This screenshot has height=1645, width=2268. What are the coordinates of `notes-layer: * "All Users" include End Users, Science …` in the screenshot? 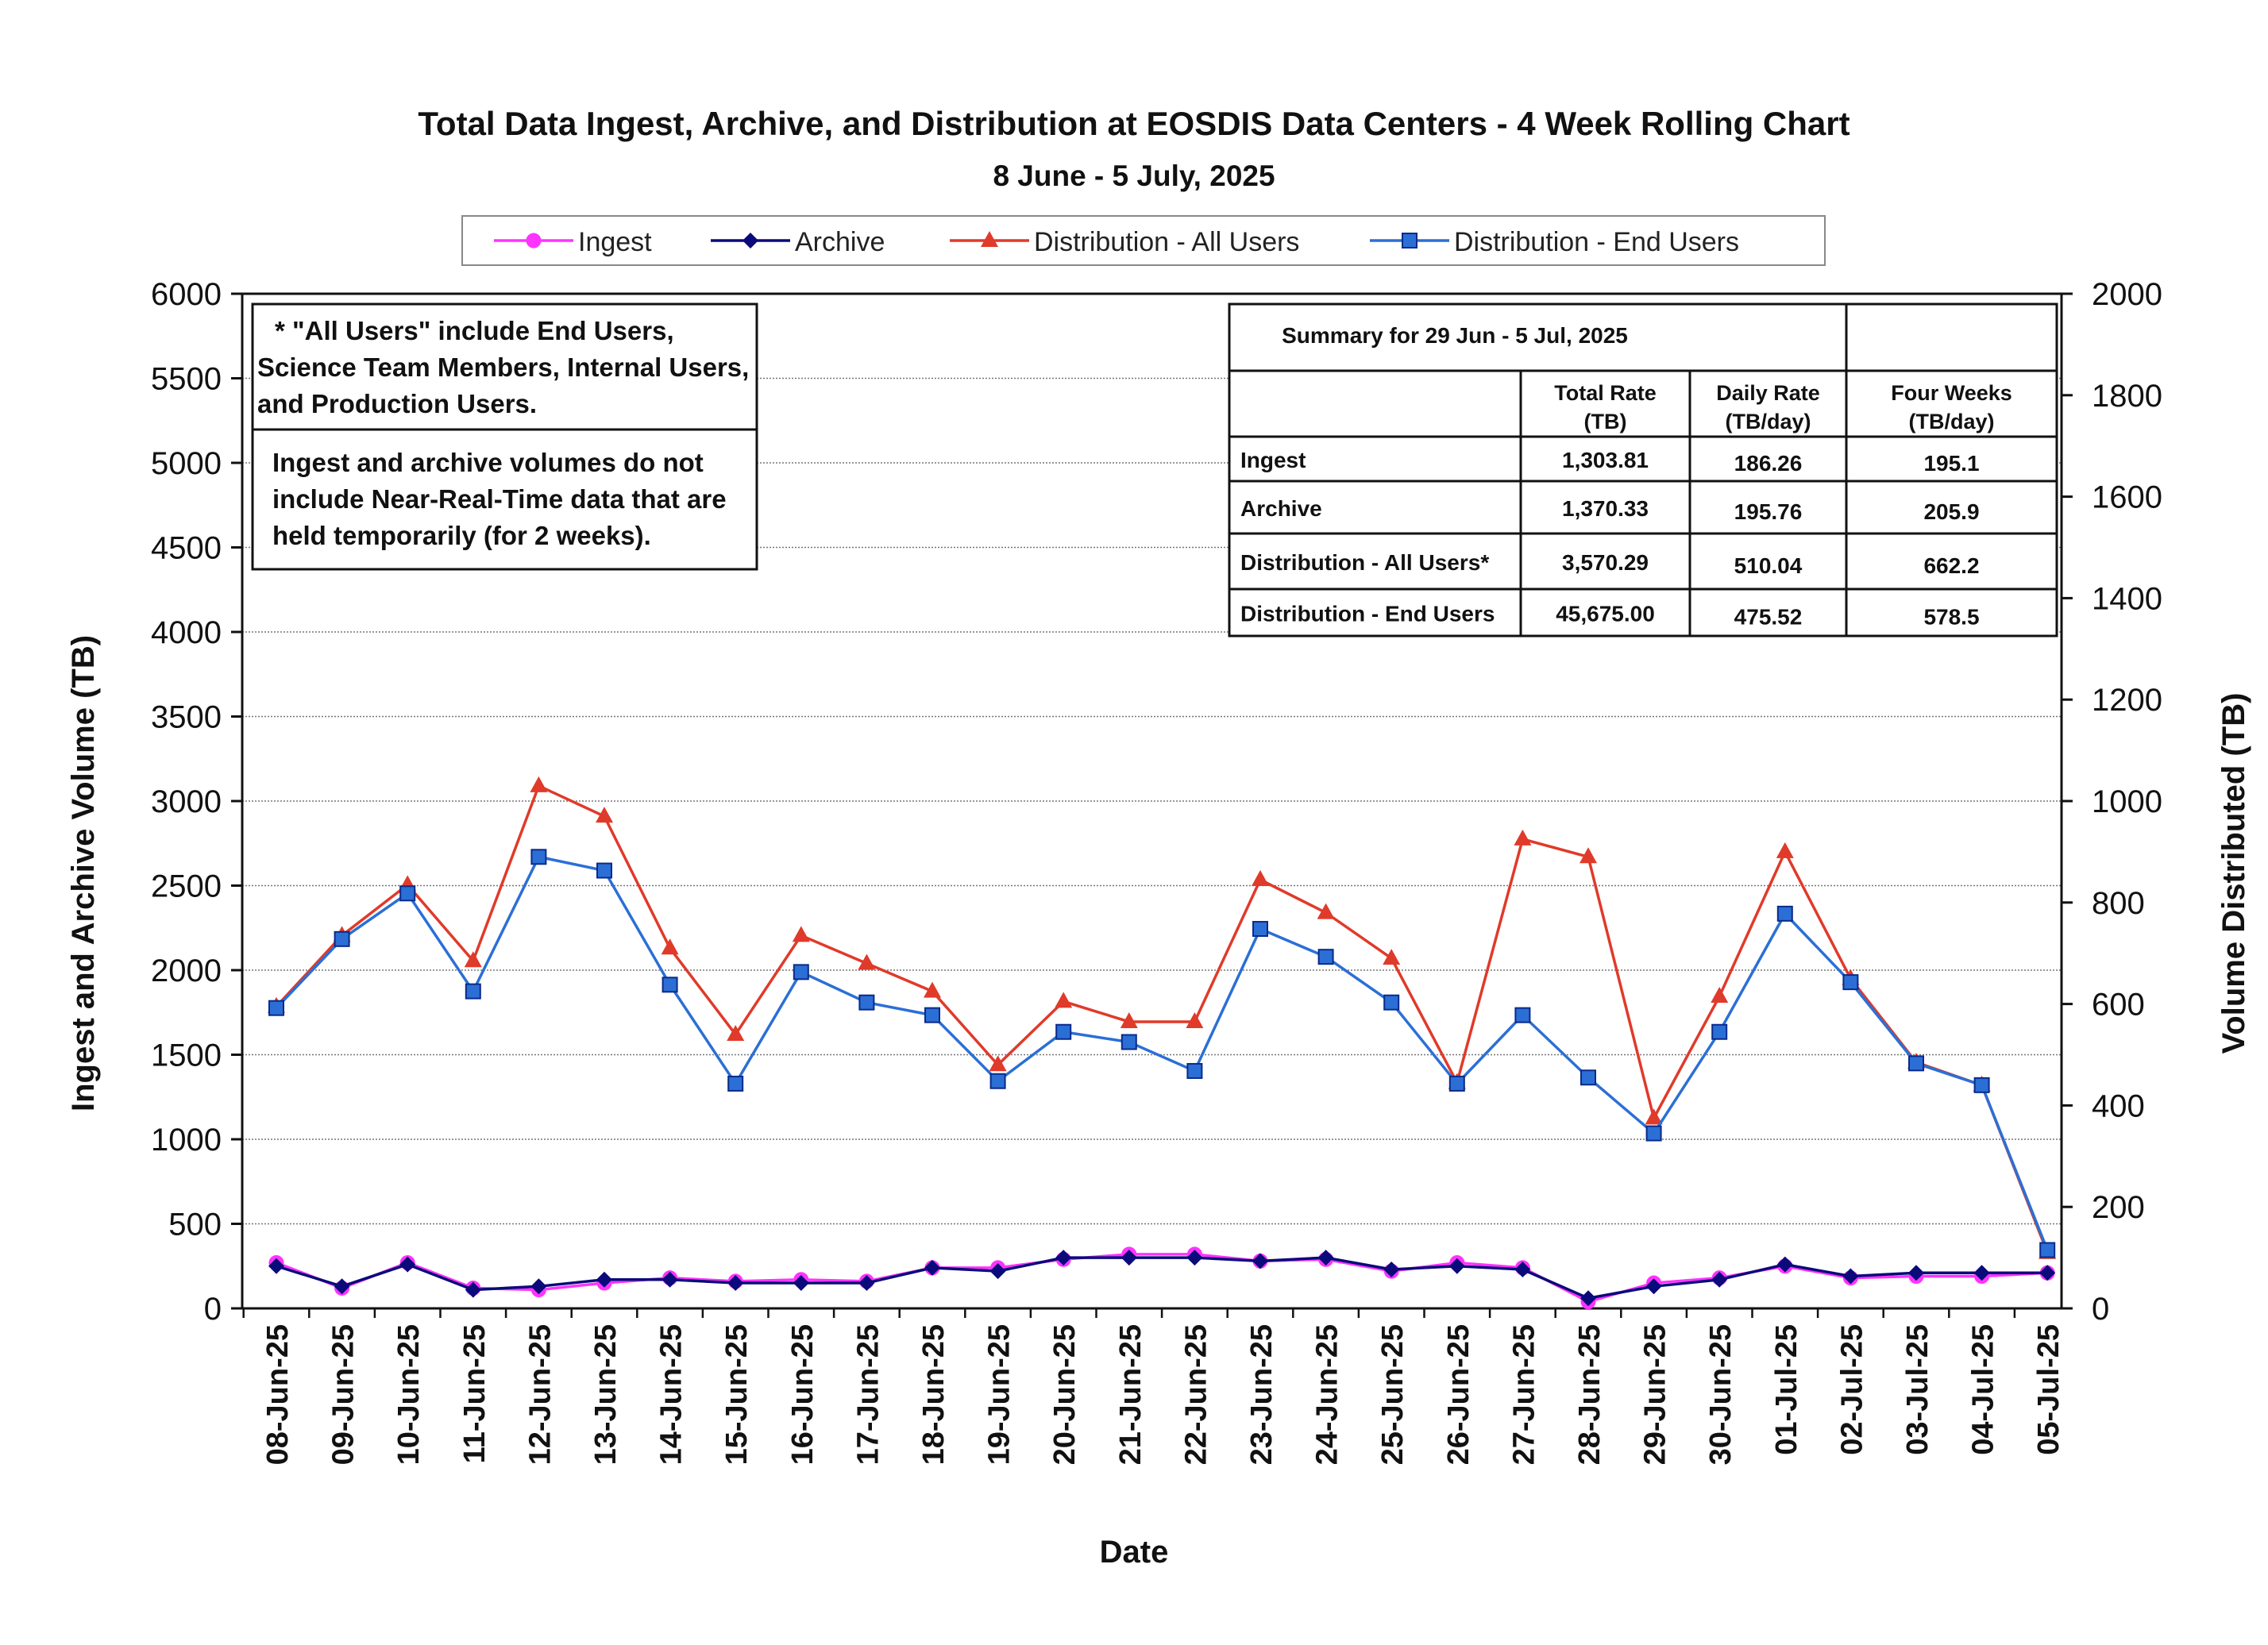 It's located at (504, 437).